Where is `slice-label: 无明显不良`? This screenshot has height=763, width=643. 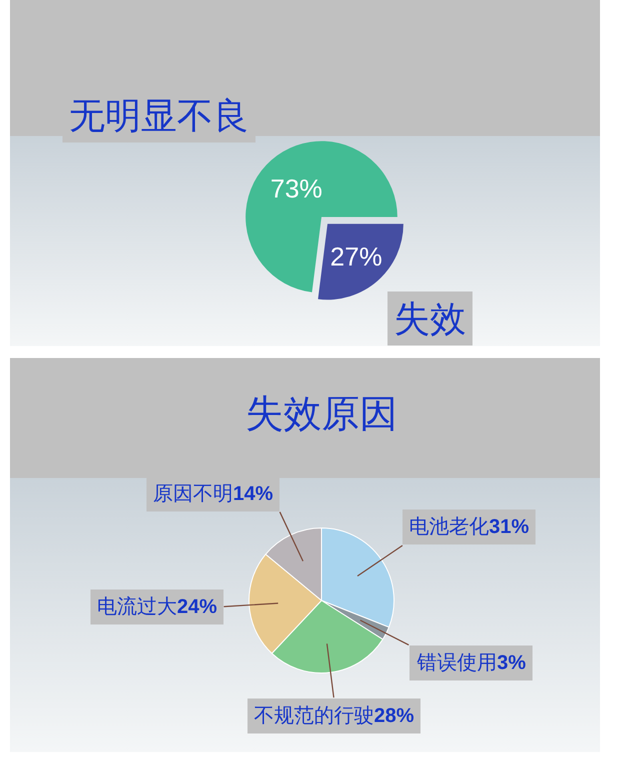 slice-label: 无明显不良 is located at coordinates (159, 115).